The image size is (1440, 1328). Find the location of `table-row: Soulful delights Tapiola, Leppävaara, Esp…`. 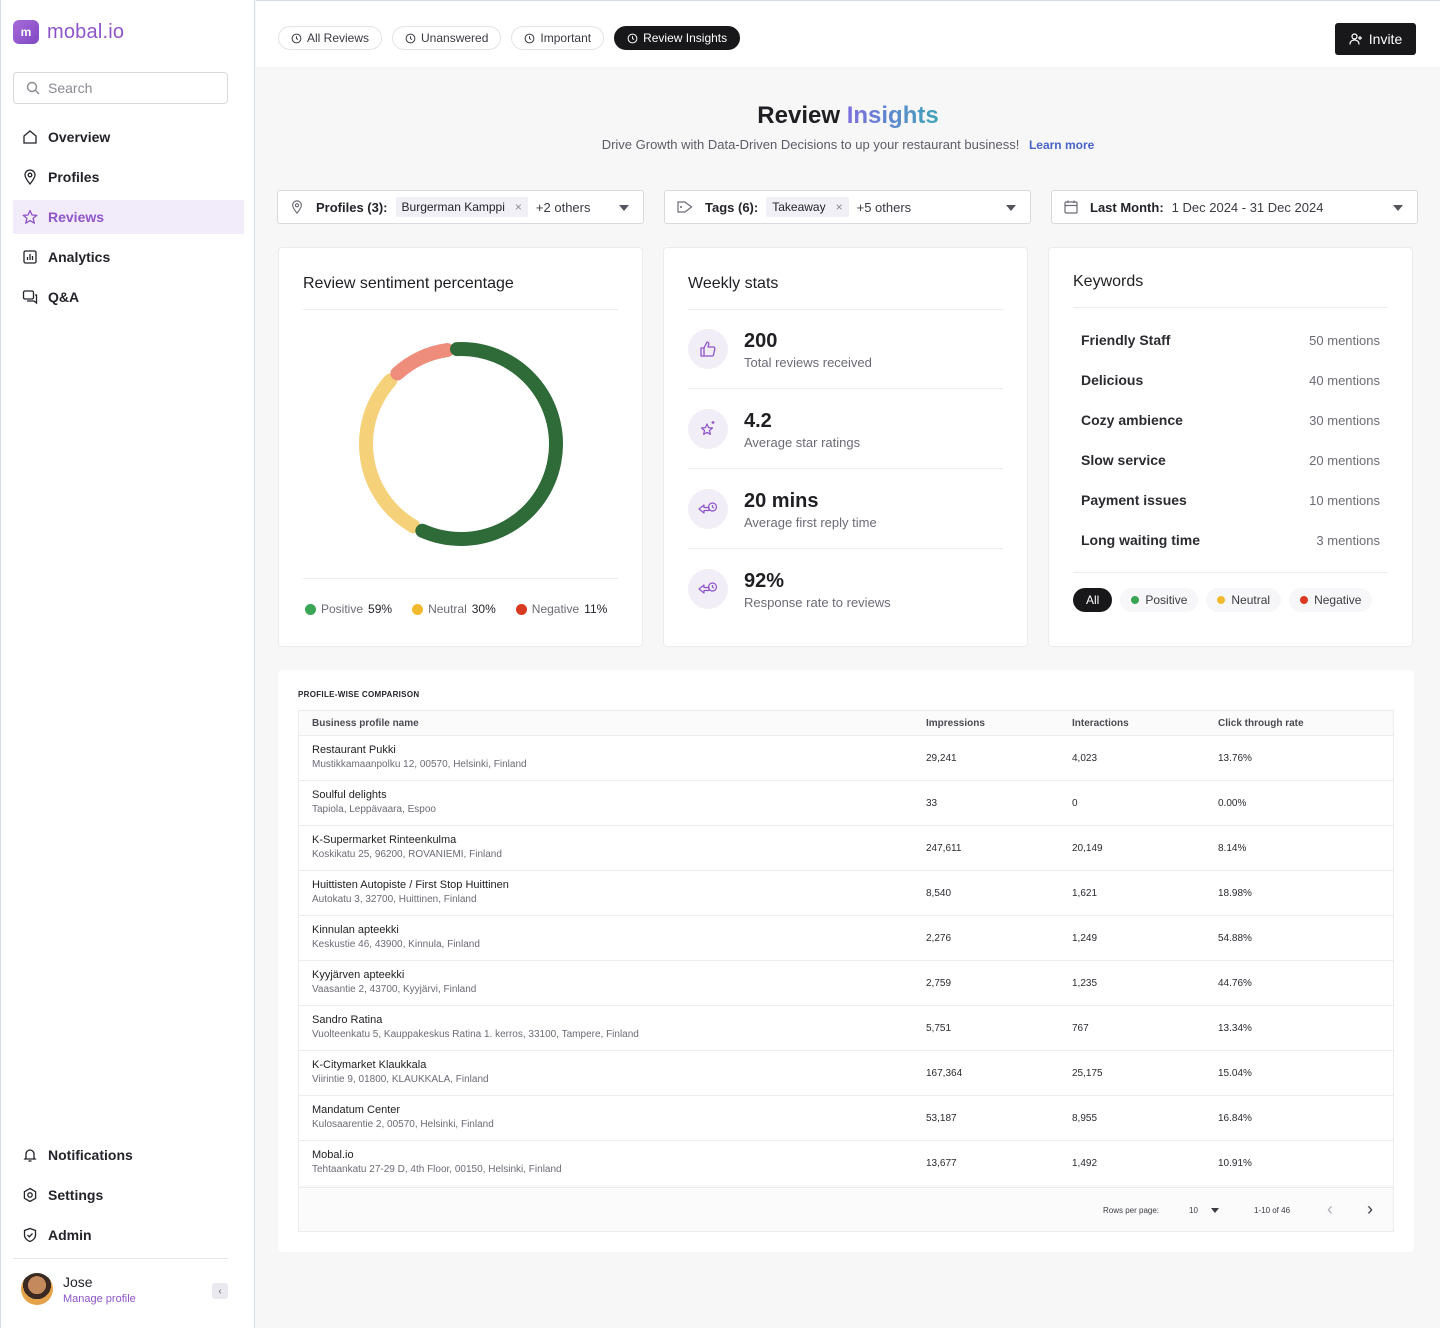

table-row: Soulful delights Tapiola, Leppävaara, Esp… is located at coordinates (846, 802).